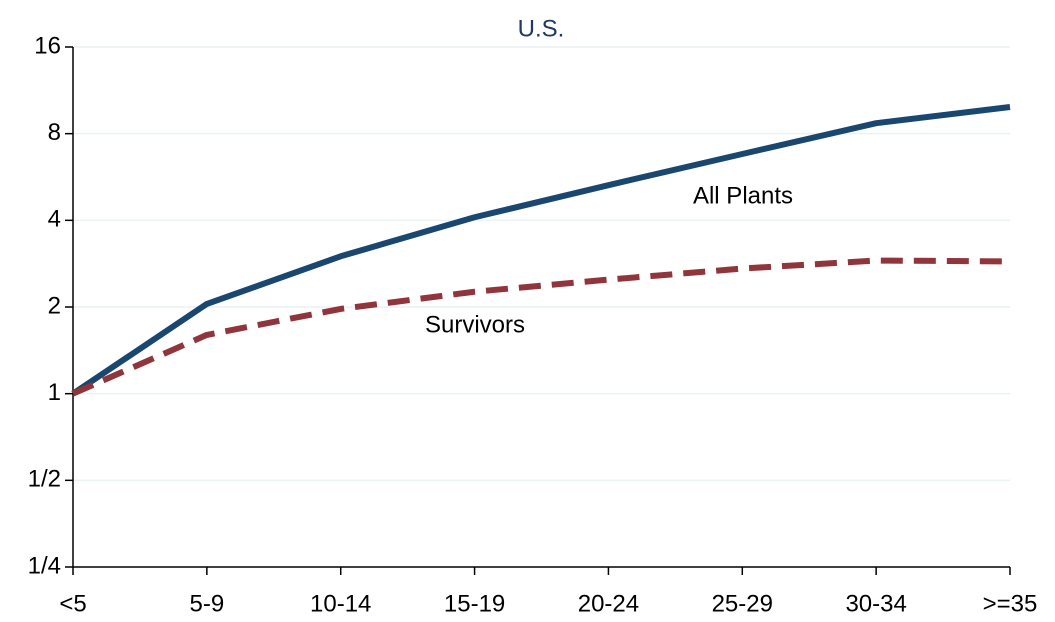  Describe the element at coordinates (743, 195) in the screenshot. I see `series-label: All Plants` at that location.